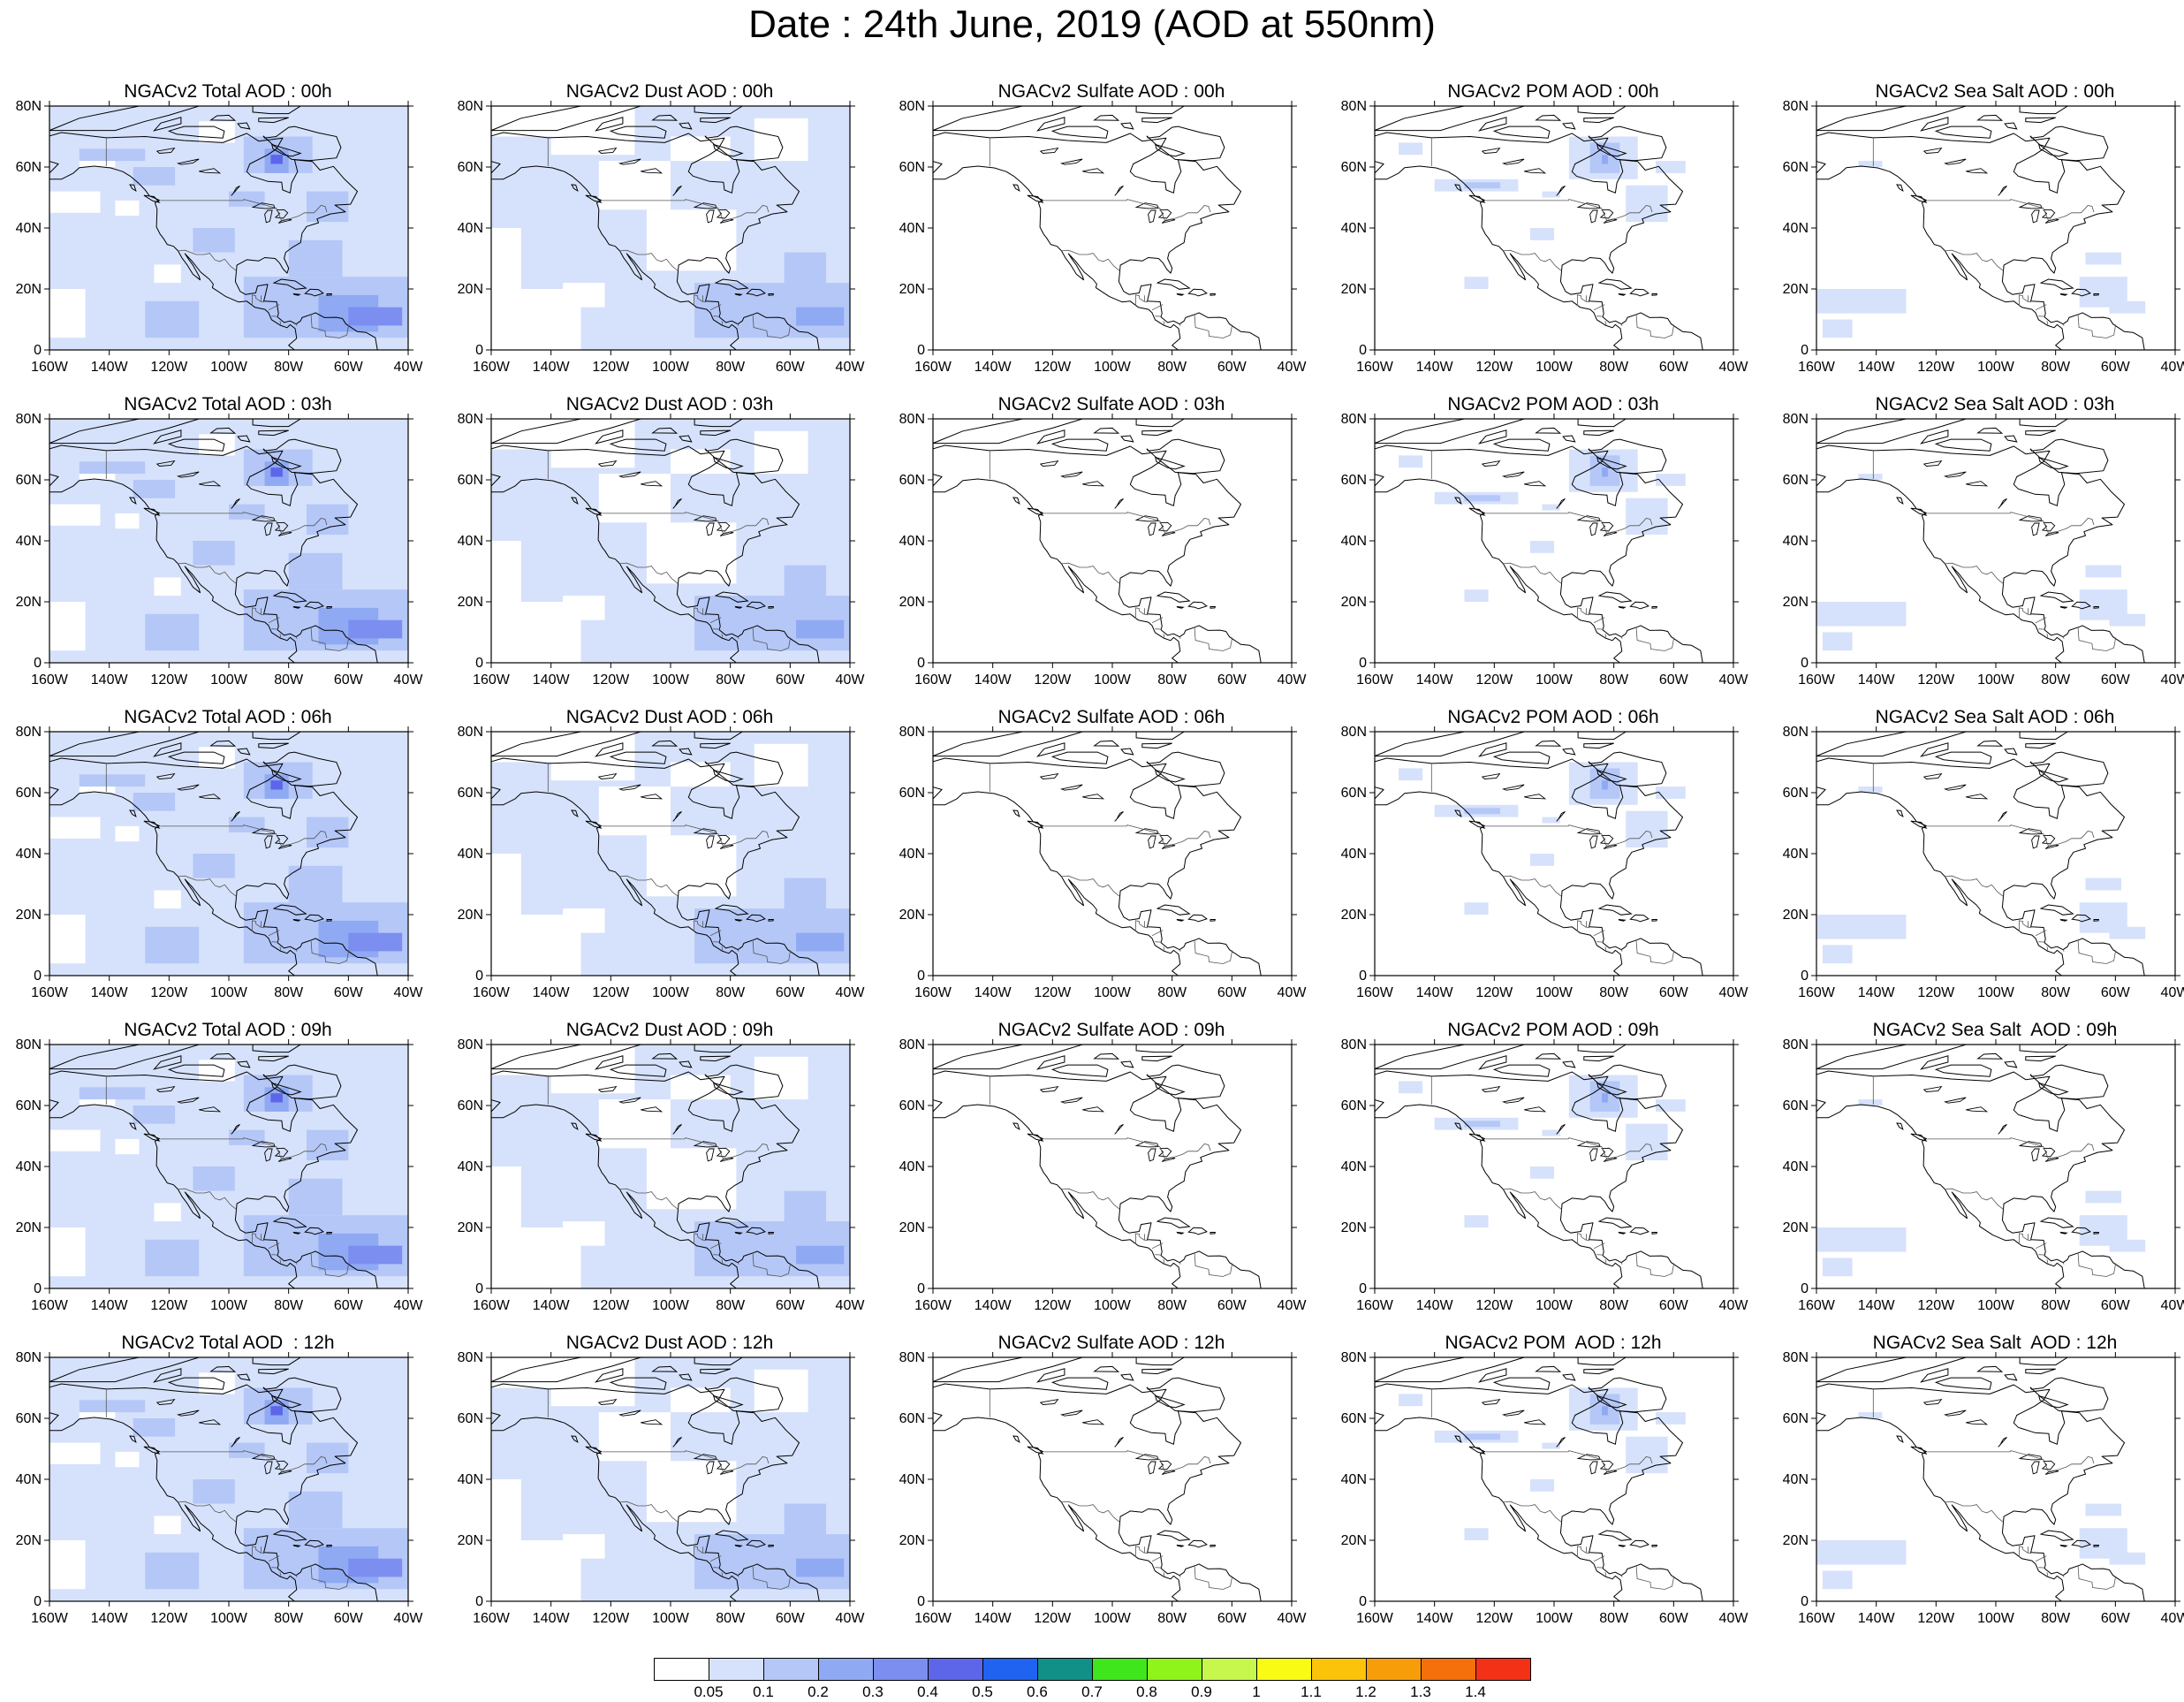  Describe the element at coordinates (655, 241) in the screenshot. I see `coastline` at that location.